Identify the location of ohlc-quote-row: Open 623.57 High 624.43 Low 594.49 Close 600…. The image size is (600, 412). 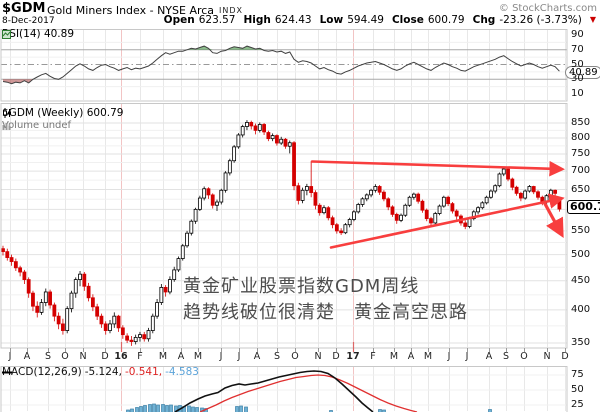
(380, 20).